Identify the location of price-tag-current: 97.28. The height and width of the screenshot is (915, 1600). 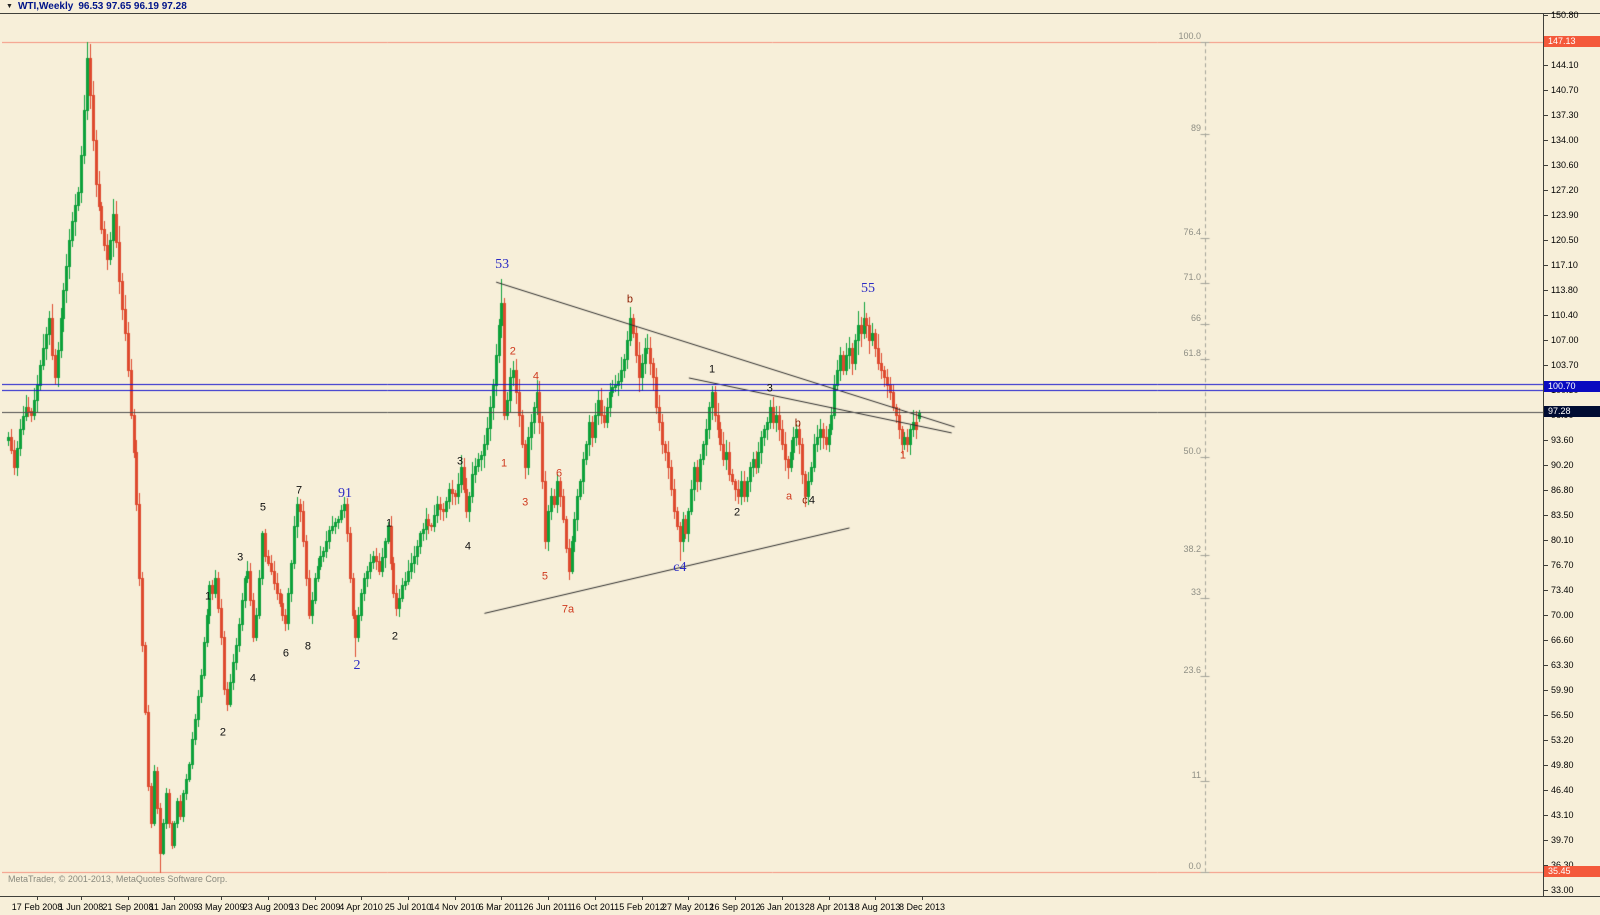
(1572, 411).